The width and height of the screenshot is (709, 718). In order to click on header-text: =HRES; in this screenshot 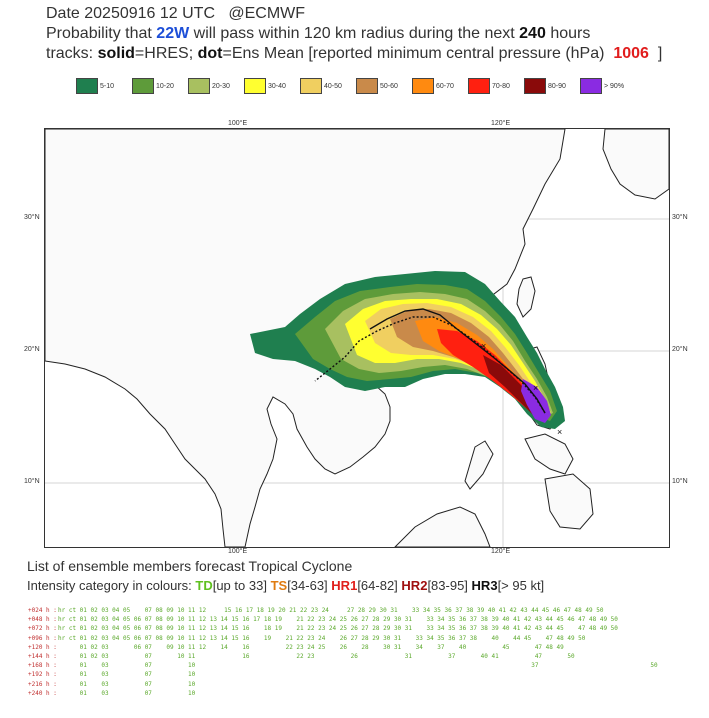, I will do `click(164, 53)`.